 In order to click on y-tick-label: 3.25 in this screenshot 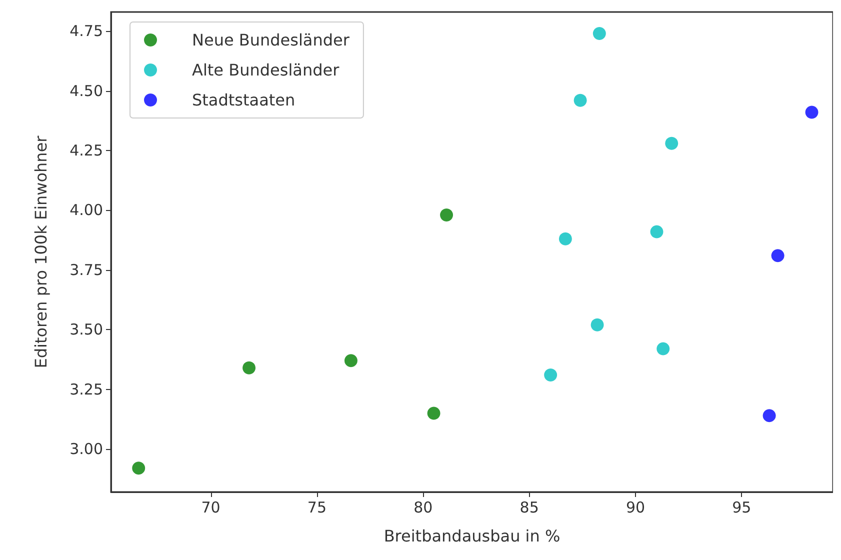, I will do `click(86, 389)`.